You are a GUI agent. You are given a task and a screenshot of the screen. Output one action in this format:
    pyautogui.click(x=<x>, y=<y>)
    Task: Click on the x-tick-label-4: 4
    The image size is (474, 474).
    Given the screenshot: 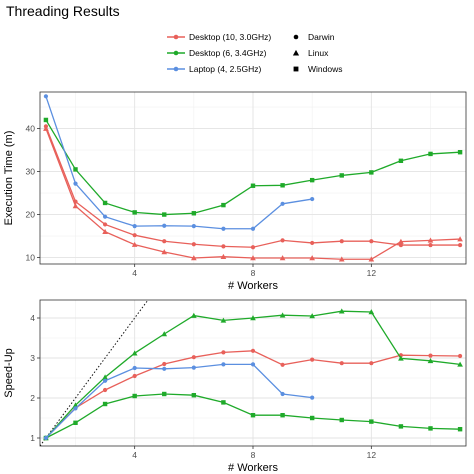 What is the action you would take?
    pyautogui.click(x=134, y=273)
    